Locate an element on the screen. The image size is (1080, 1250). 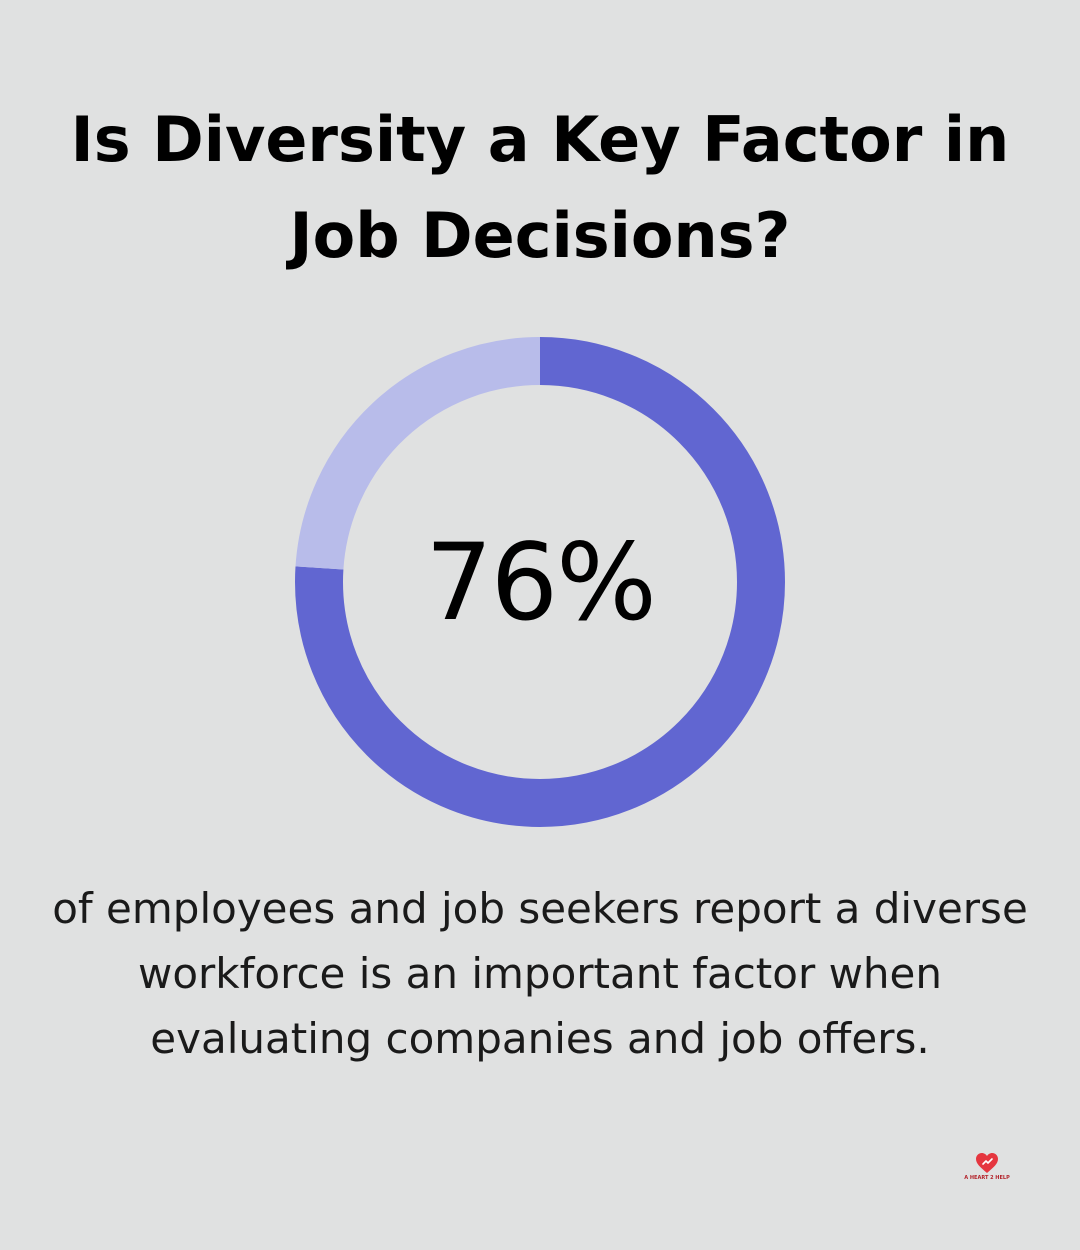
logo-text: A HEART 2 HELP is located at coordinates (987, 1178).